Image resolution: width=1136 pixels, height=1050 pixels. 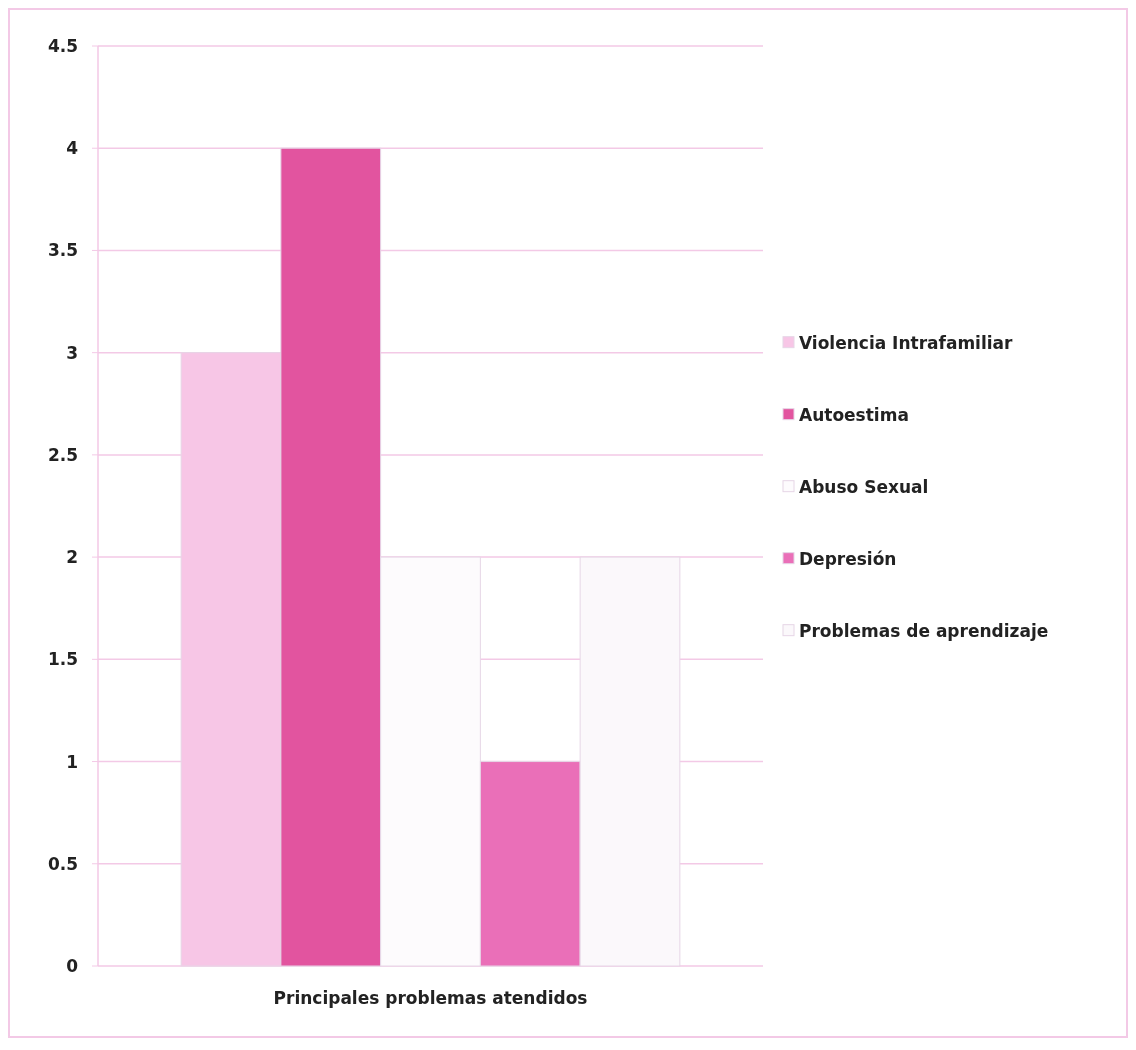 I want to click on y-tick-label: 1, so click(x=72, y=761).